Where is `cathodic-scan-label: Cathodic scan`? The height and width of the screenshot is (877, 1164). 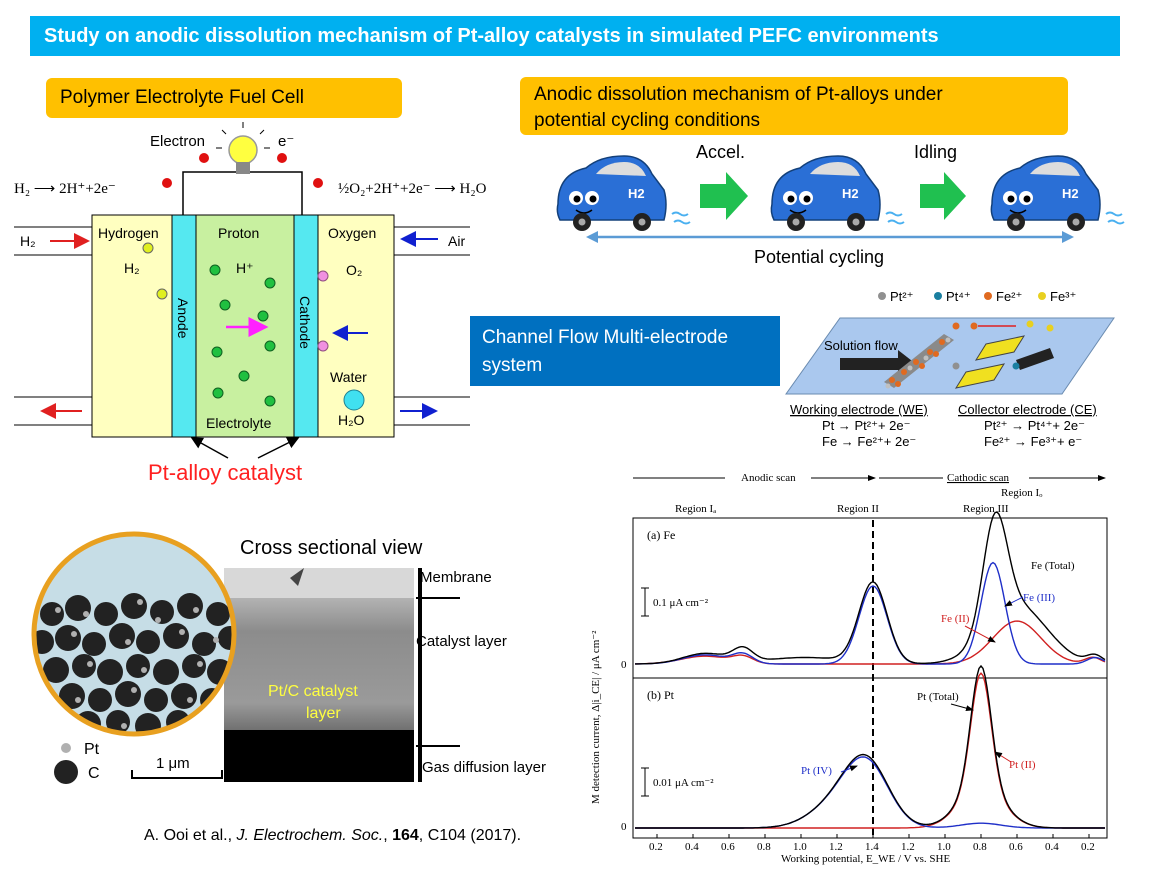
cathodic-scan-label: Cathodic scan is located at coordinates (978, 478).